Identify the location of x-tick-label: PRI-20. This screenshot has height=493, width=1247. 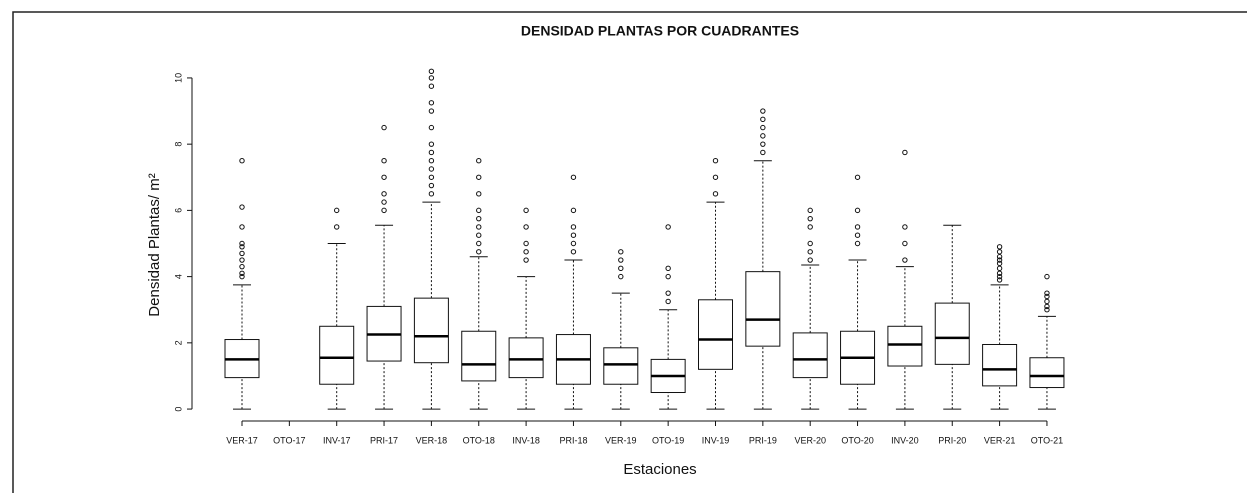
(952, 440).